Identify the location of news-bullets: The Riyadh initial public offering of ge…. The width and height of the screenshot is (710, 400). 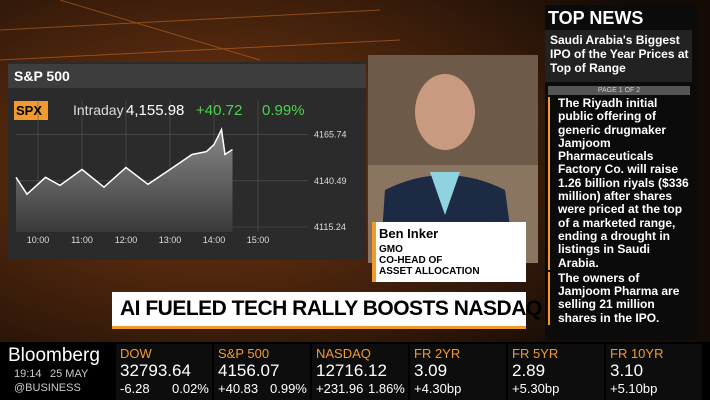
(619, 211).